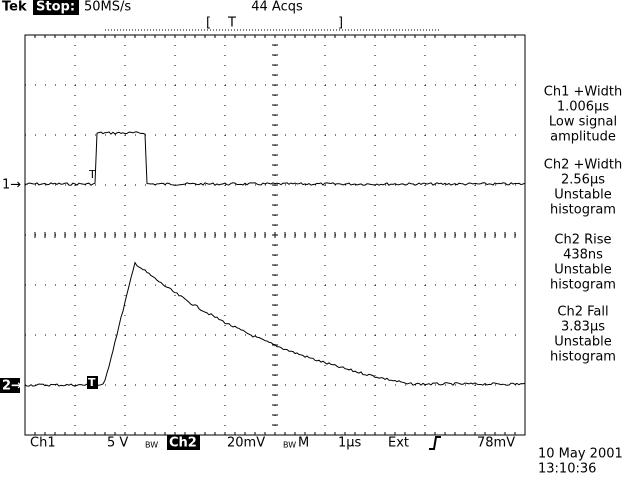 The width and height of the screenshot is (640, 480). Describe the element at coordinates (583, 122) in the screenshot. I see `measurement-line: Low signal` at that location.